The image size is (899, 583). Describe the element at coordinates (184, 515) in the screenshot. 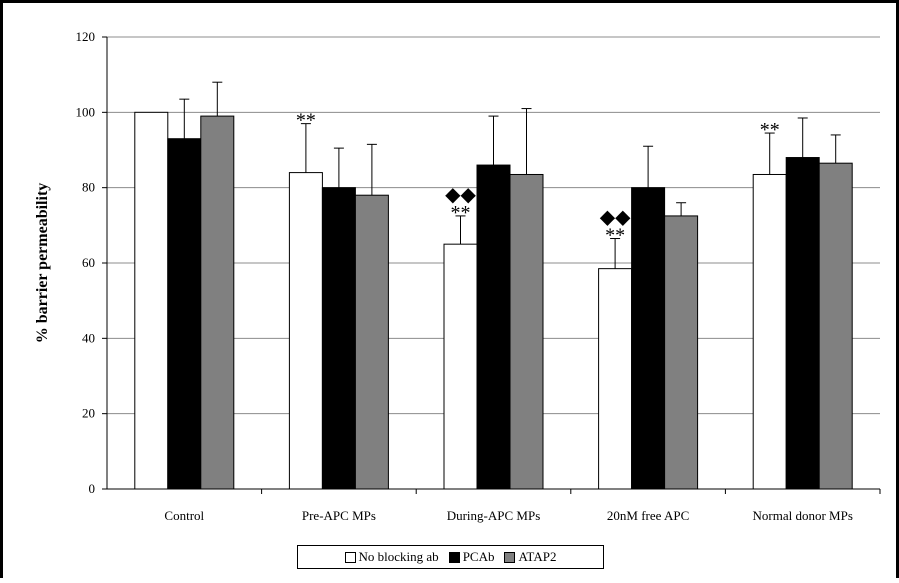

I see `x-tick-label: Control` at that location.